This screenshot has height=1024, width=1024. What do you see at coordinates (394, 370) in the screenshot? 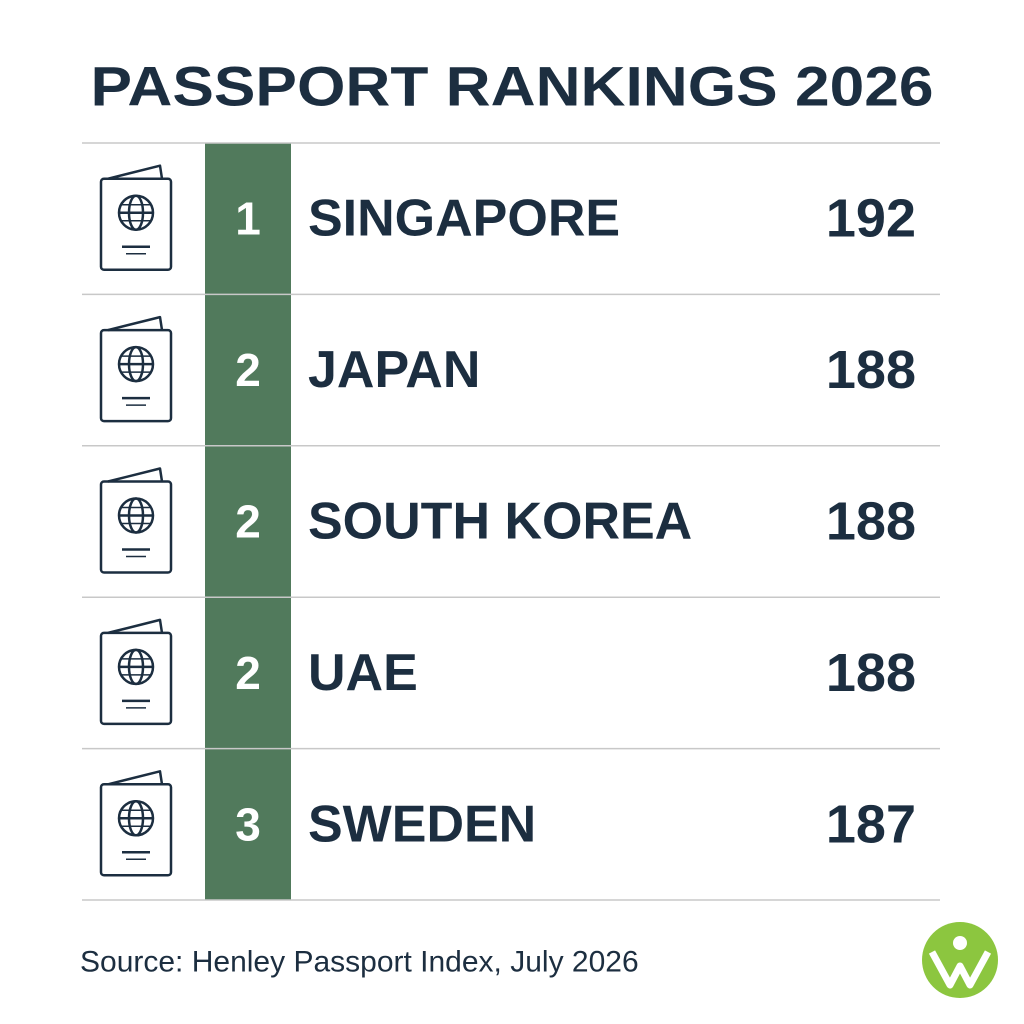
I see `country: JAPAN` at bounding box center [394, 370].